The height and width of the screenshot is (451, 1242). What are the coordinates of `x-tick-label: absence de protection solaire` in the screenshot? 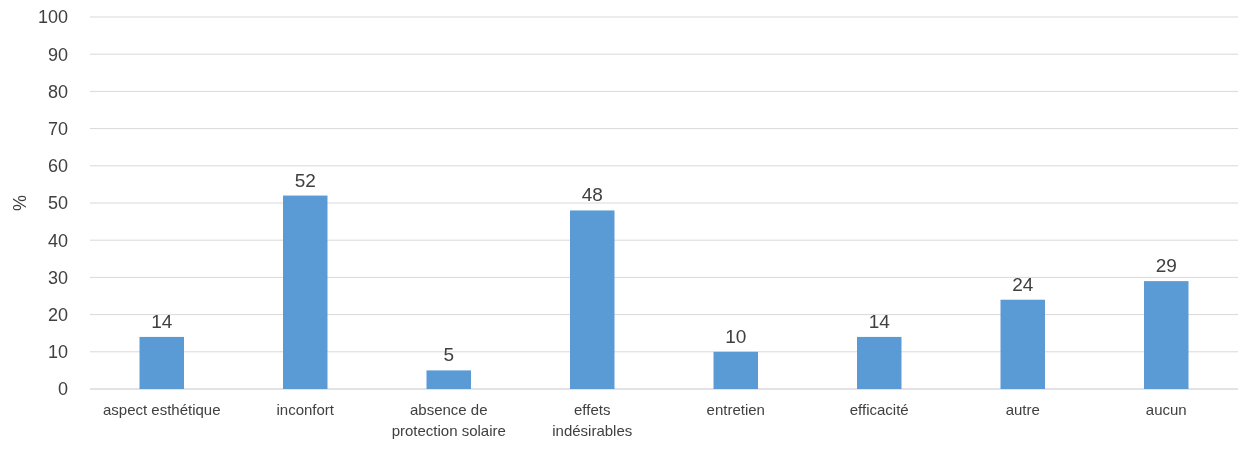 It's located at (448, 420).